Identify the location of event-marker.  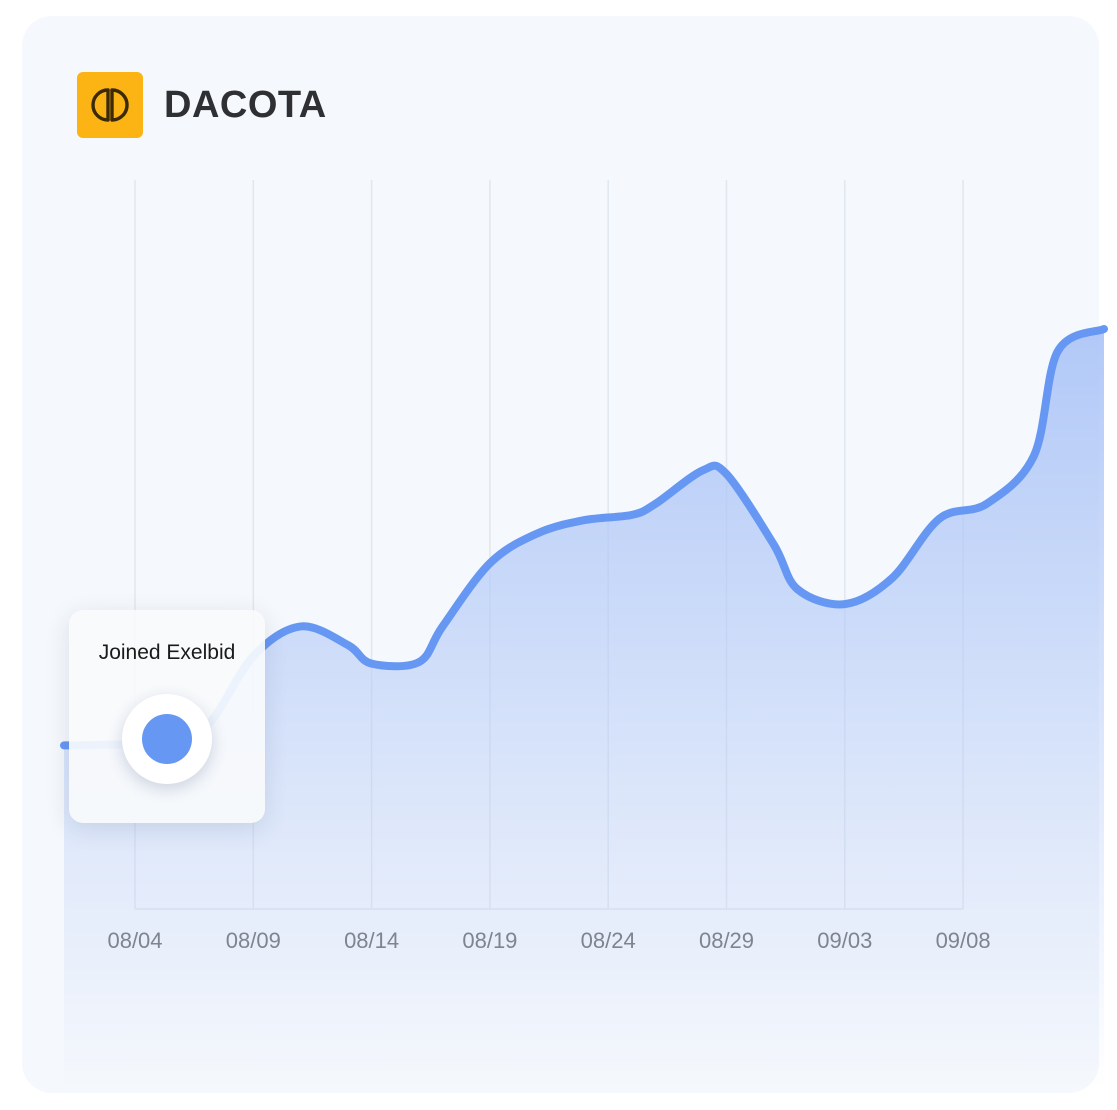
(167, 739).